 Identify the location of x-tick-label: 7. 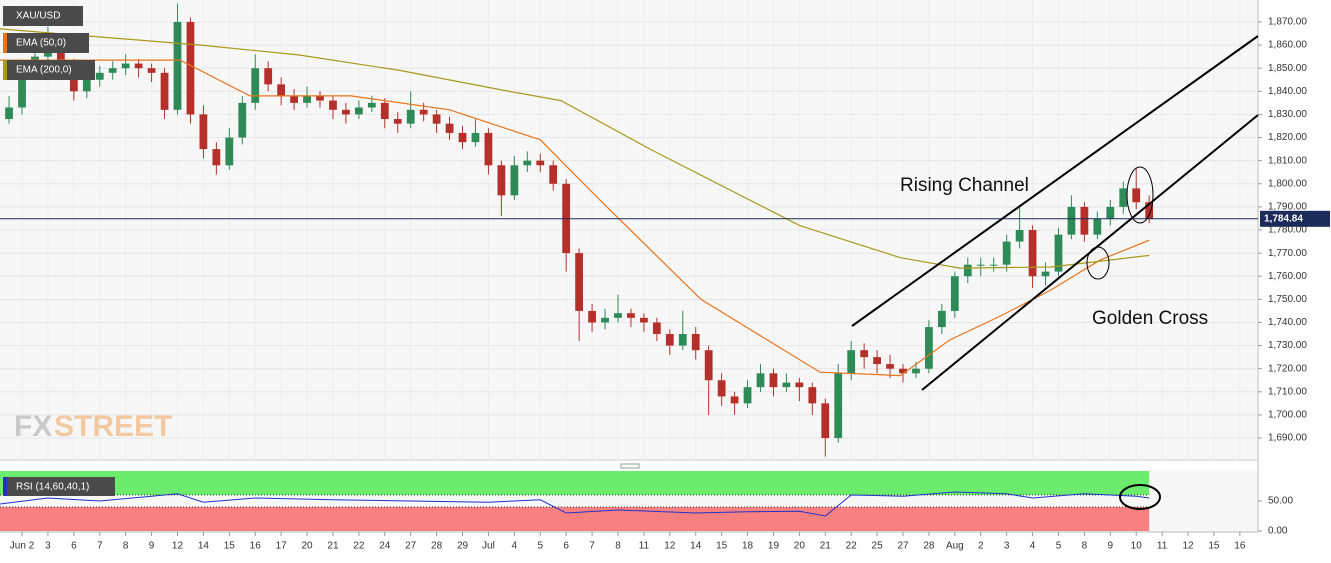
(100, 546).